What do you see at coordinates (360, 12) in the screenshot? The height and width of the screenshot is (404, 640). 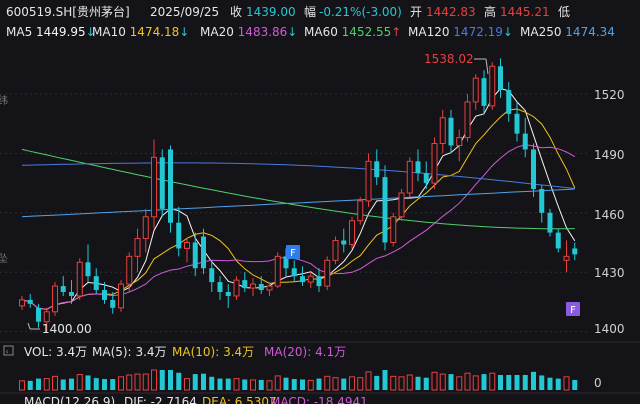 I see `change-value: -0.21%(-3.00)` at bounding box center [360, 12].